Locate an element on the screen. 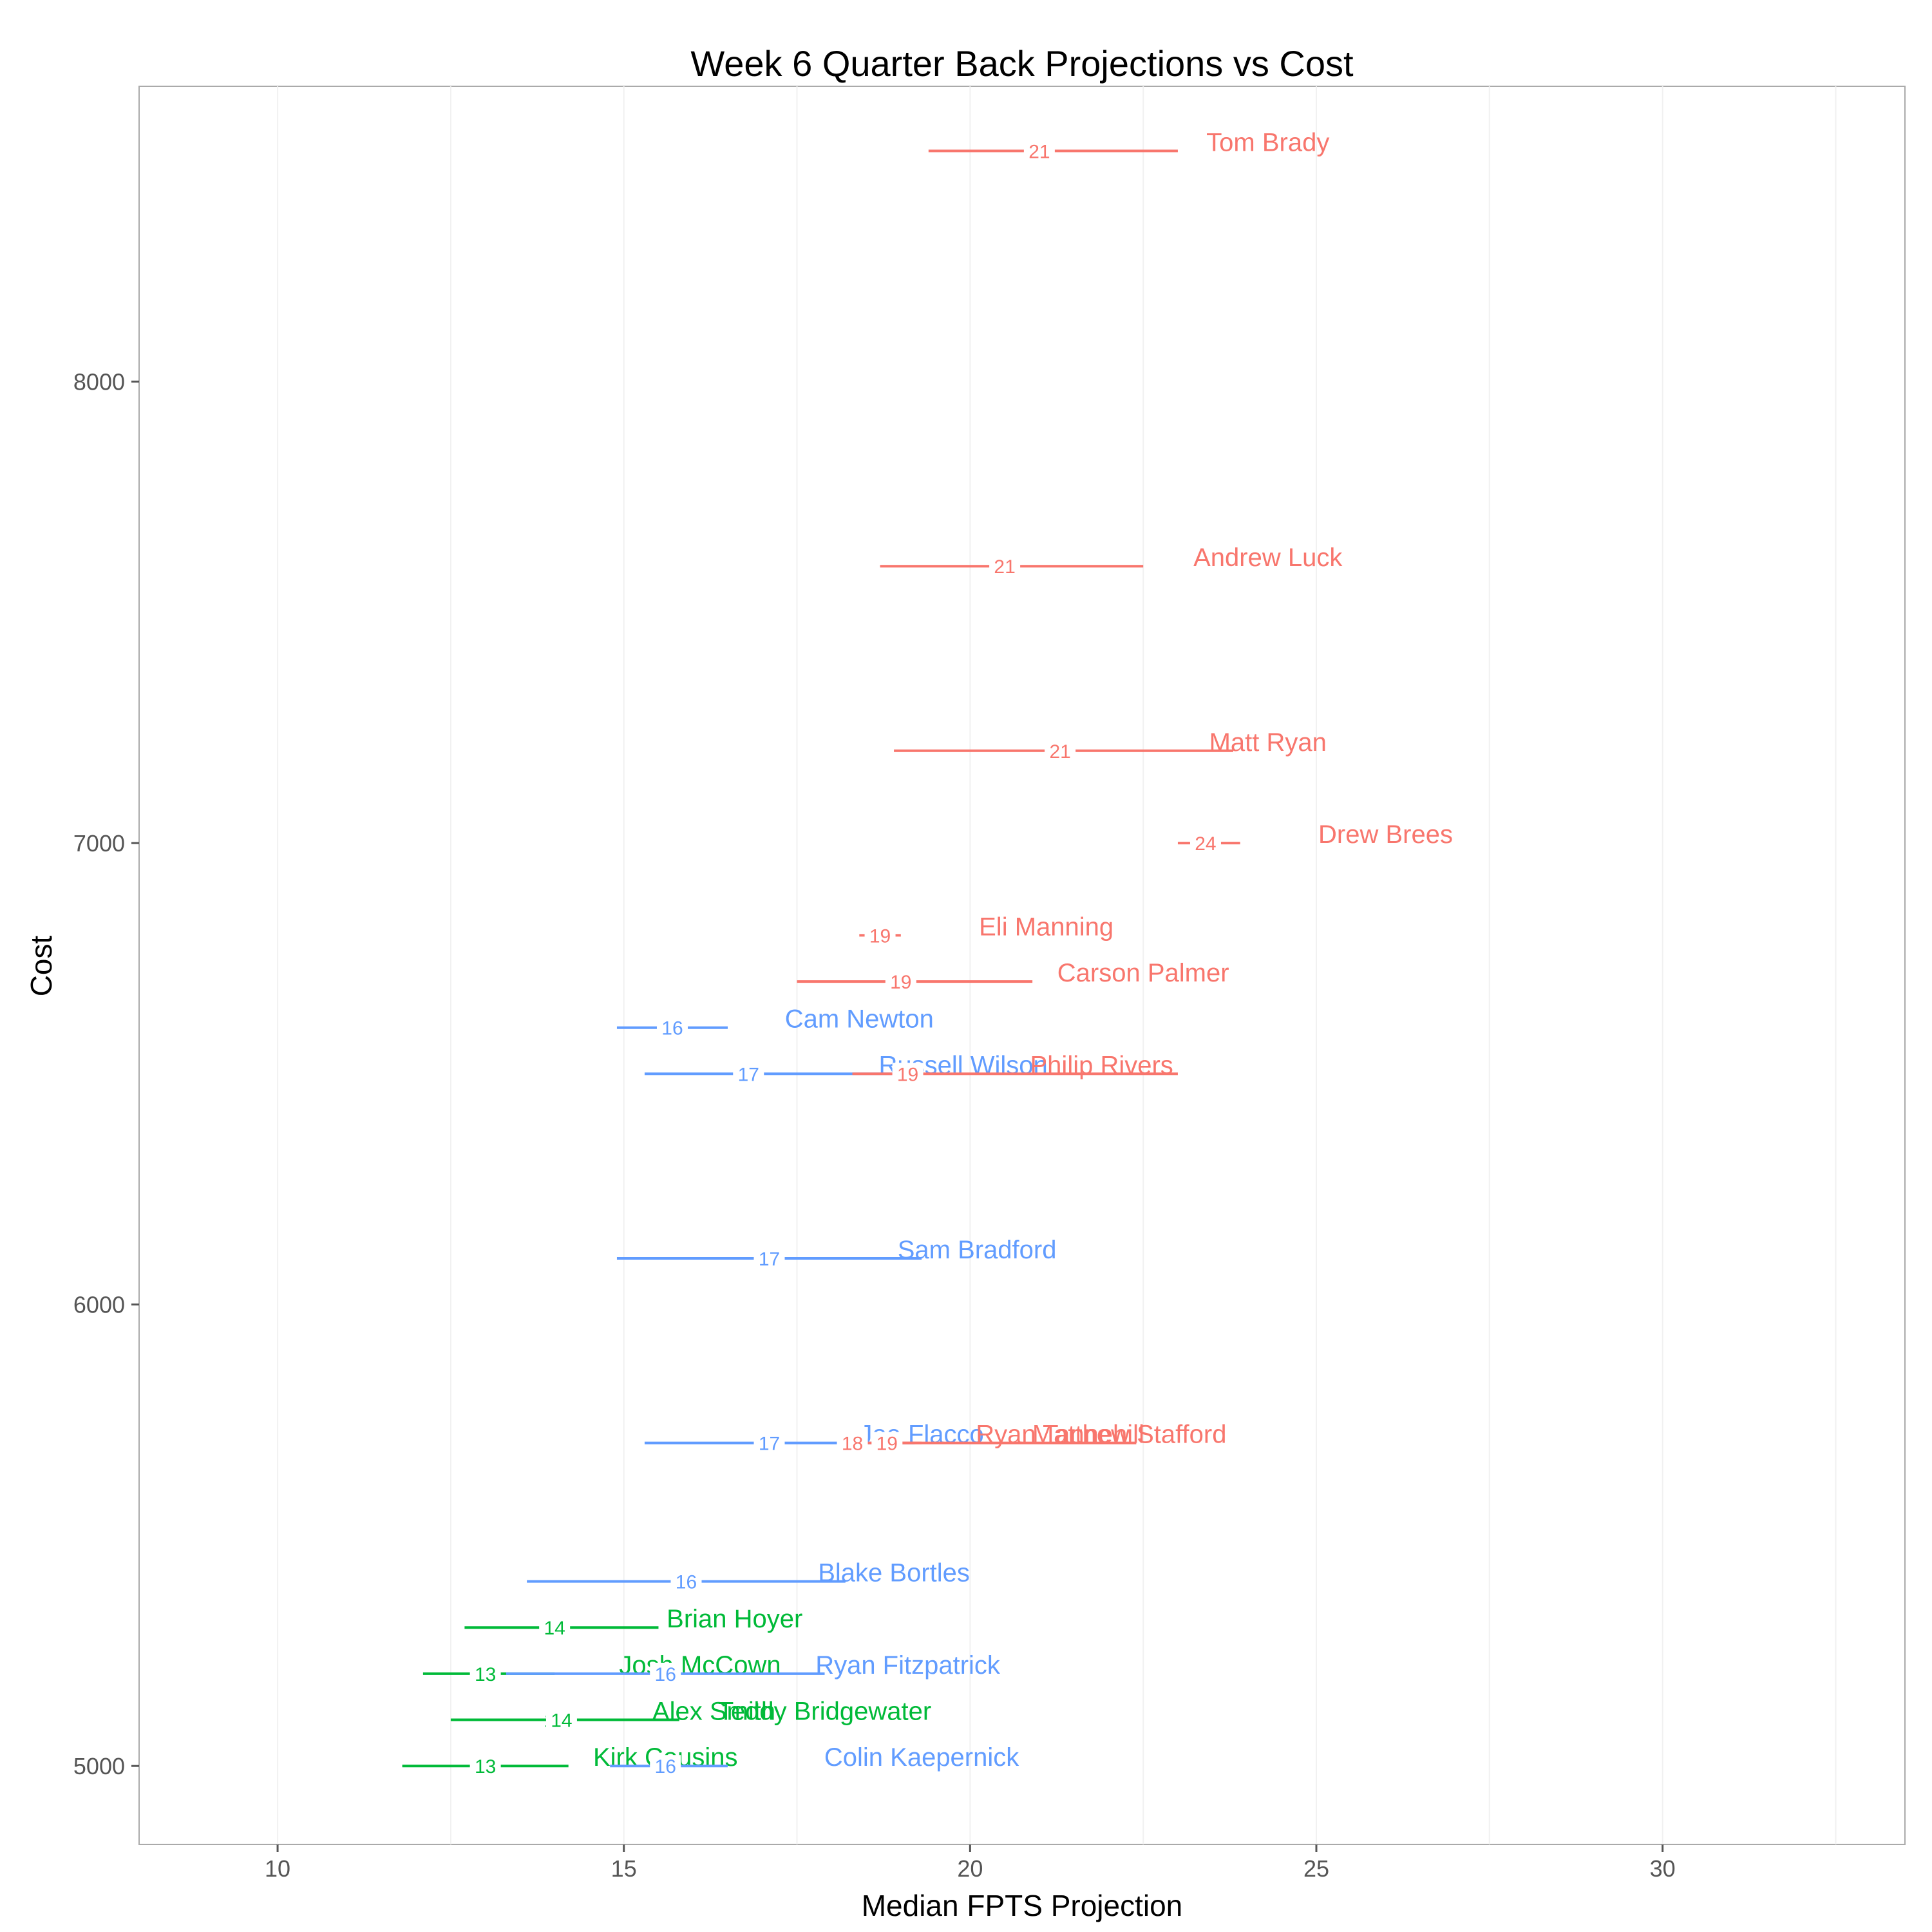 The width and height of the screenshot is (1932, 1932). qb-name-label: Philip Rivers is located at coordinates (1101, 1065).